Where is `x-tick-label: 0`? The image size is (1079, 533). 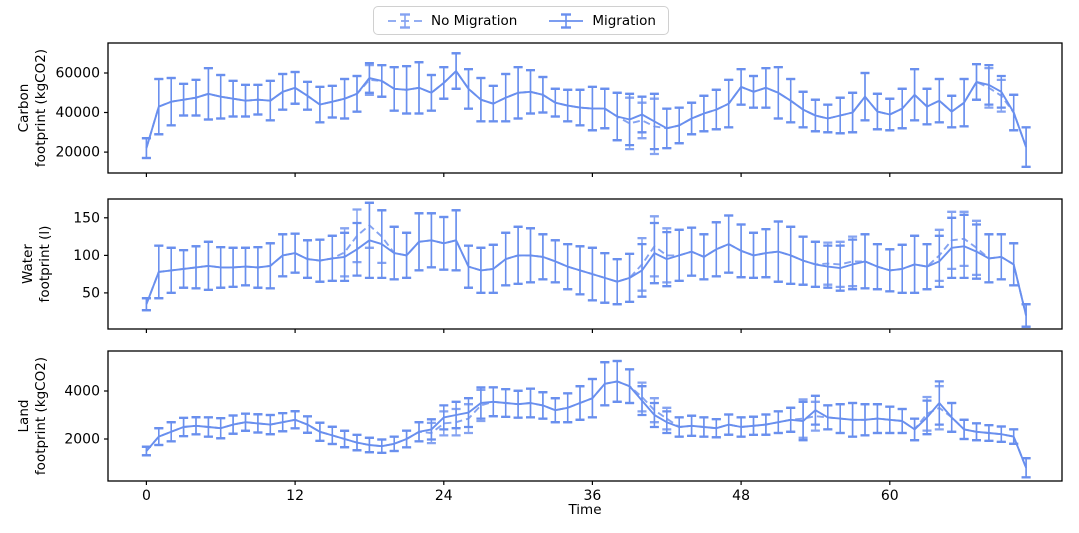 x-tick-label: 0 is located at coordinates (146, 496).